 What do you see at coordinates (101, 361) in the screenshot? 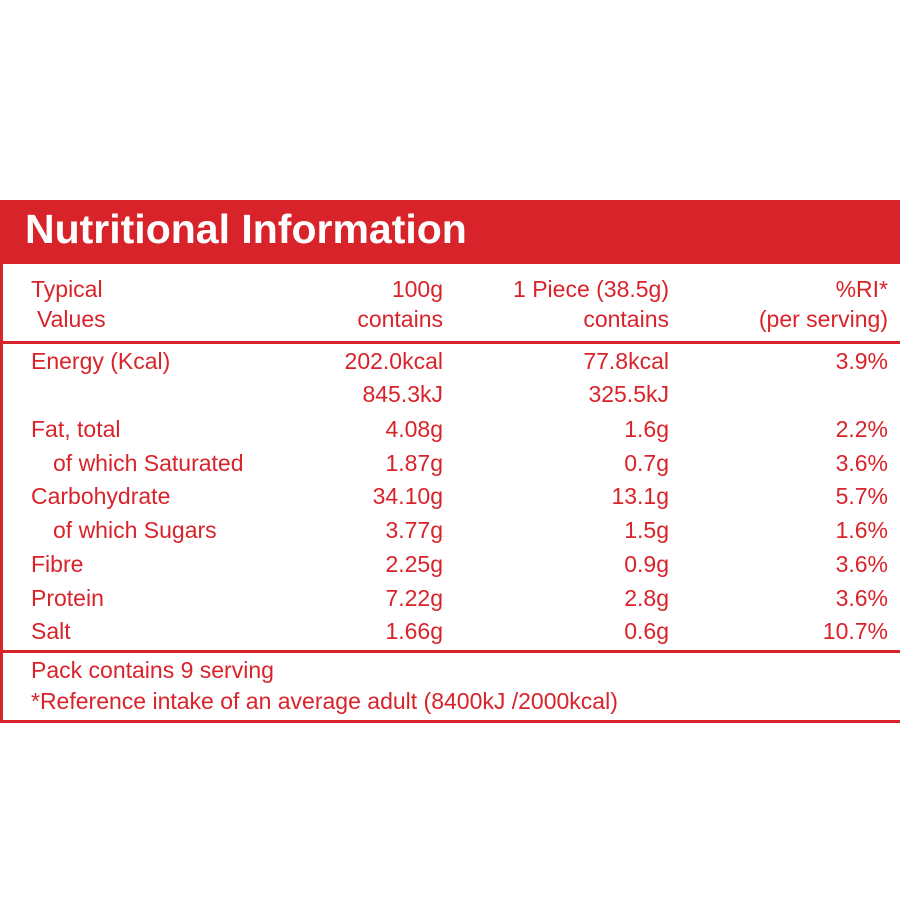
I see `row-label: Energy (Kcal)` at bounding box center [101, 361].